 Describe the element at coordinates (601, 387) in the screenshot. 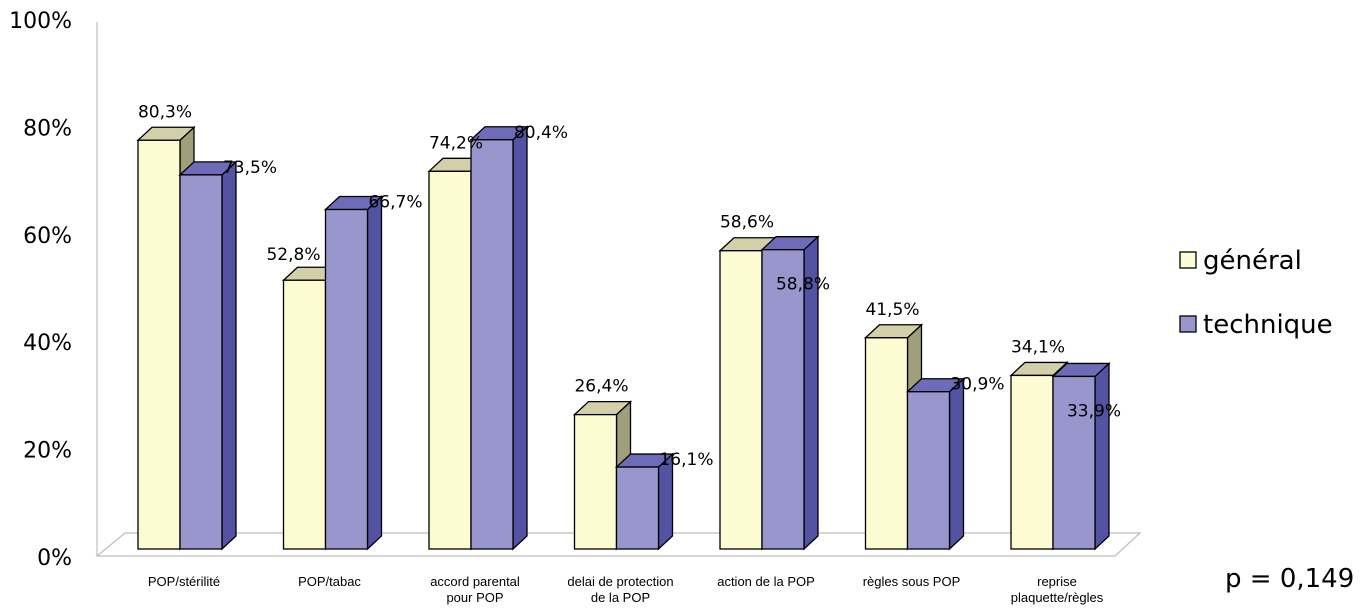

I see `data-label: 26,4%` at that location.